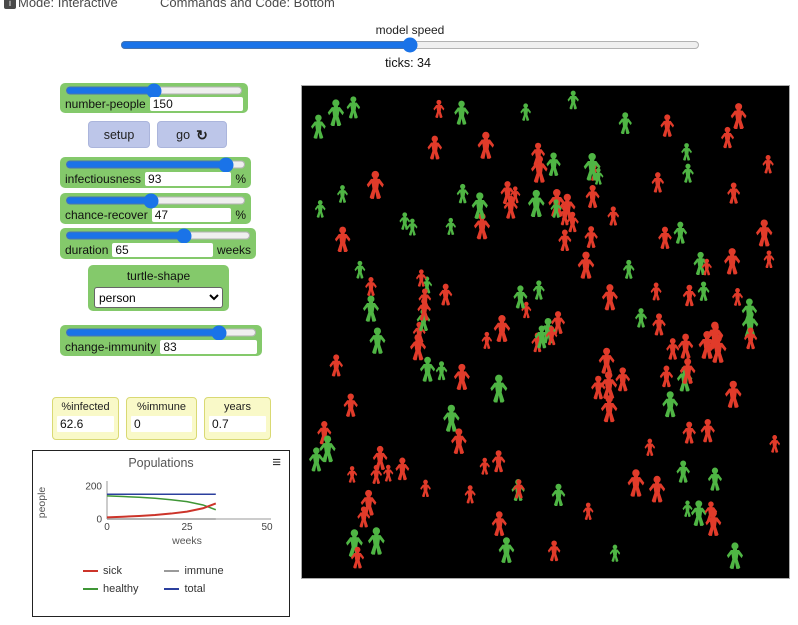 This screenshot has height=625, width=798. What do you see at coordinates (208, 346) in the screenshot?
I see `change-immunity-value` at bounding box center [208, 346].